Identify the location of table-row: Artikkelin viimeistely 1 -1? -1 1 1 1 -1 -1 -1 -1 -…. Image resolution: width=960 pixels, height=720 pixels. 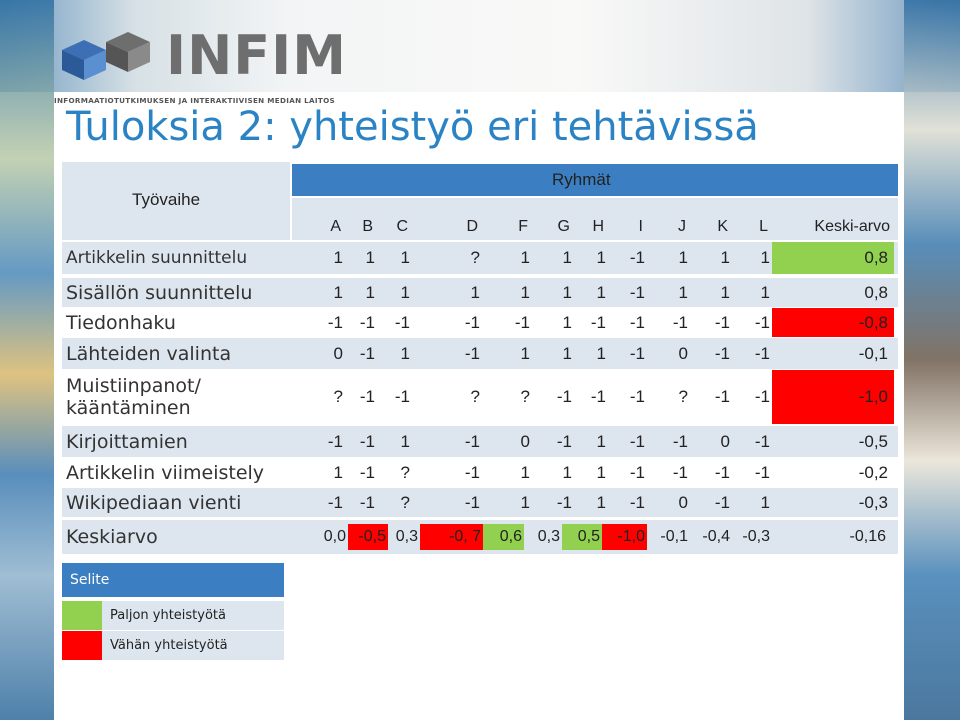
(480, 472).